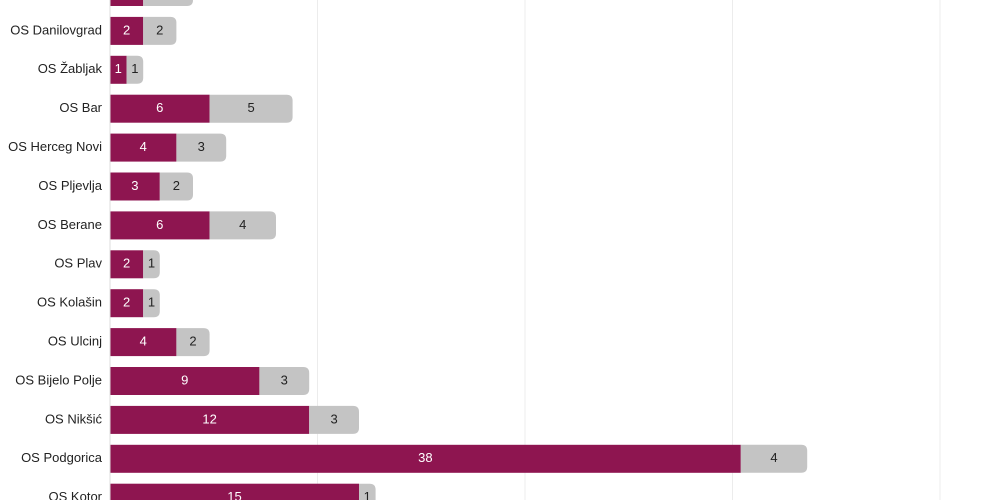 Image resolution: width=1000 pixels, height=500 pixels. What do you see at coordinates (74, 418) in the screenshot?
I see `y-tick-label: OS Nikšić` at bounding box center [74, 418].